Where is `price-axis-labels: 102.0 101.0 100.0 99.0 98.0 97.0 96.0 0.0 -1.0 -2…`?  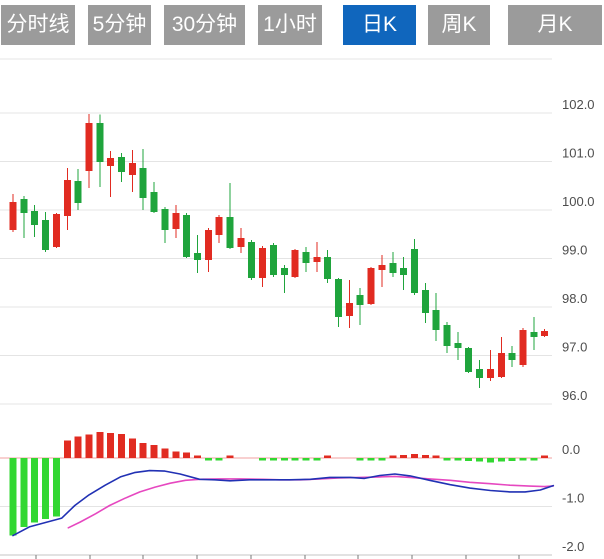
price-axis-labels: 102.0 101.0 100.0 99.0 98.0 97.0 96.0 0.0 -1.0 -2… is located at coordinates (578, 325).